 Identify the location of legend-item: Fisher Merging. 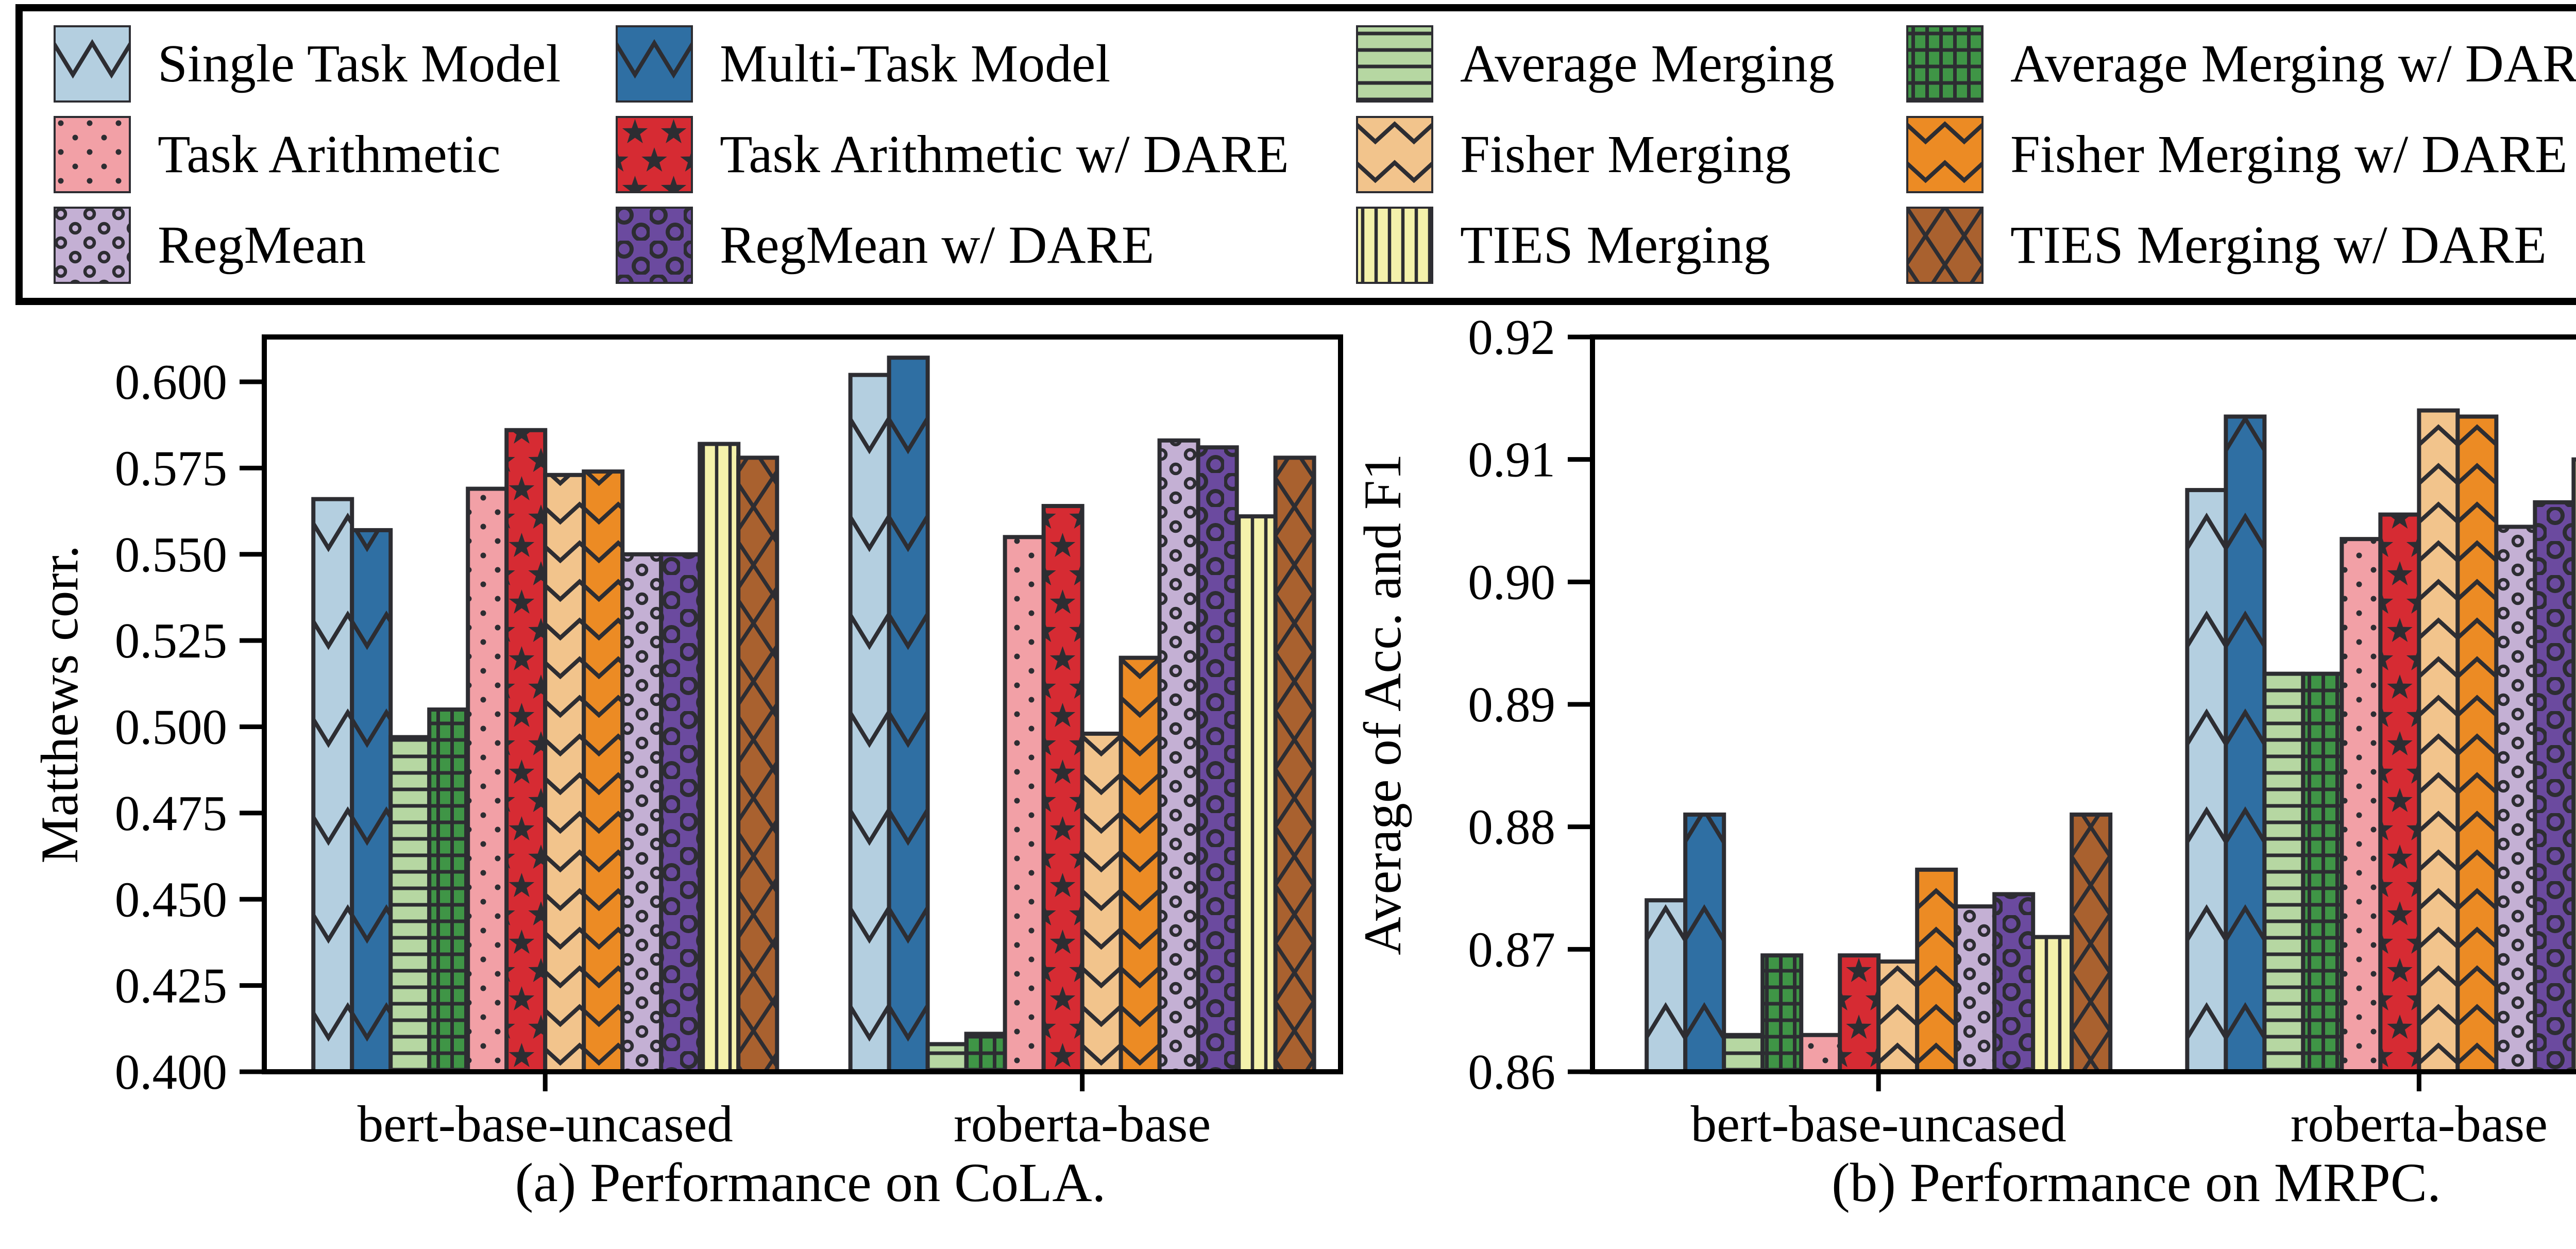
(1631, 154).